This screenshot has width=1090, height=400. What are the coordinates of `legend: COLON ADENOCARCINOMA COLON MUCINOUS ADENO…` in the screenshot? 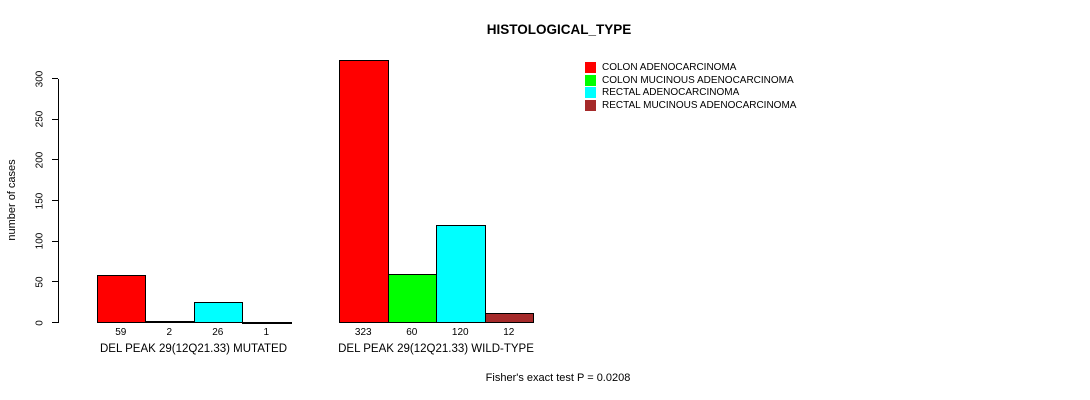 It's located at (690, 86).